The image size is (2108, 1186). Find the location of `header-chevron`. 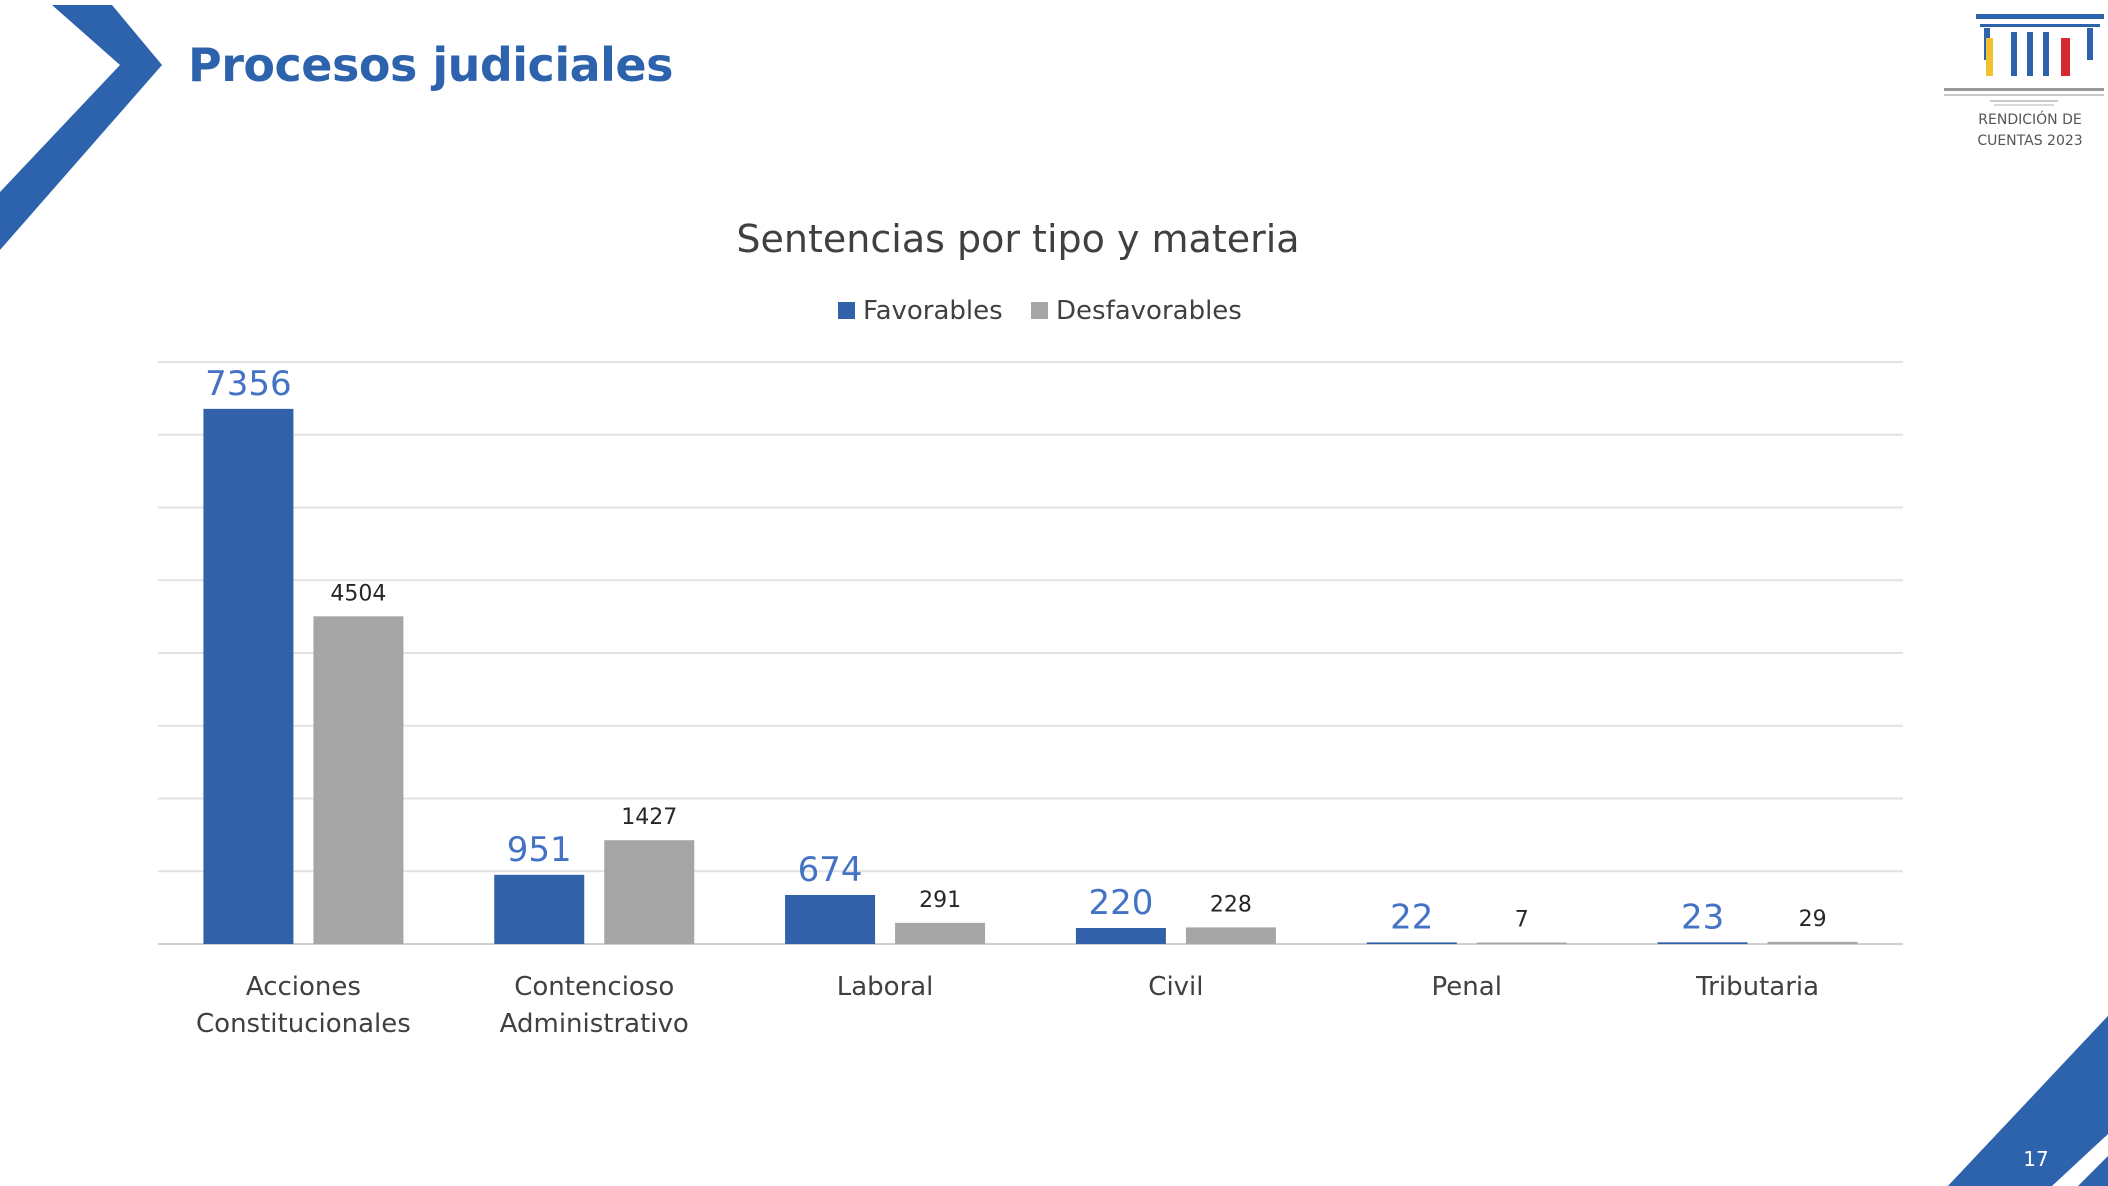

header-chevron is located at coordinates (81, 127).